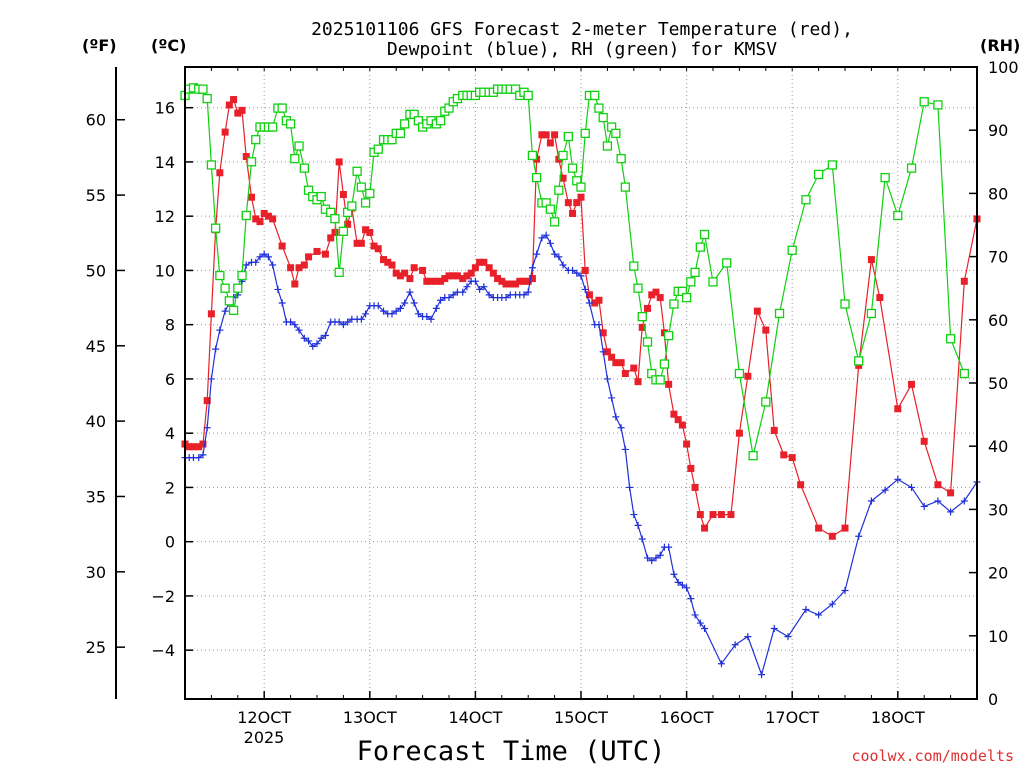 Image resolution: width=1024 pixels, height=768 pixels. I want to click on c-tick-label: 12, so click(165, 216).